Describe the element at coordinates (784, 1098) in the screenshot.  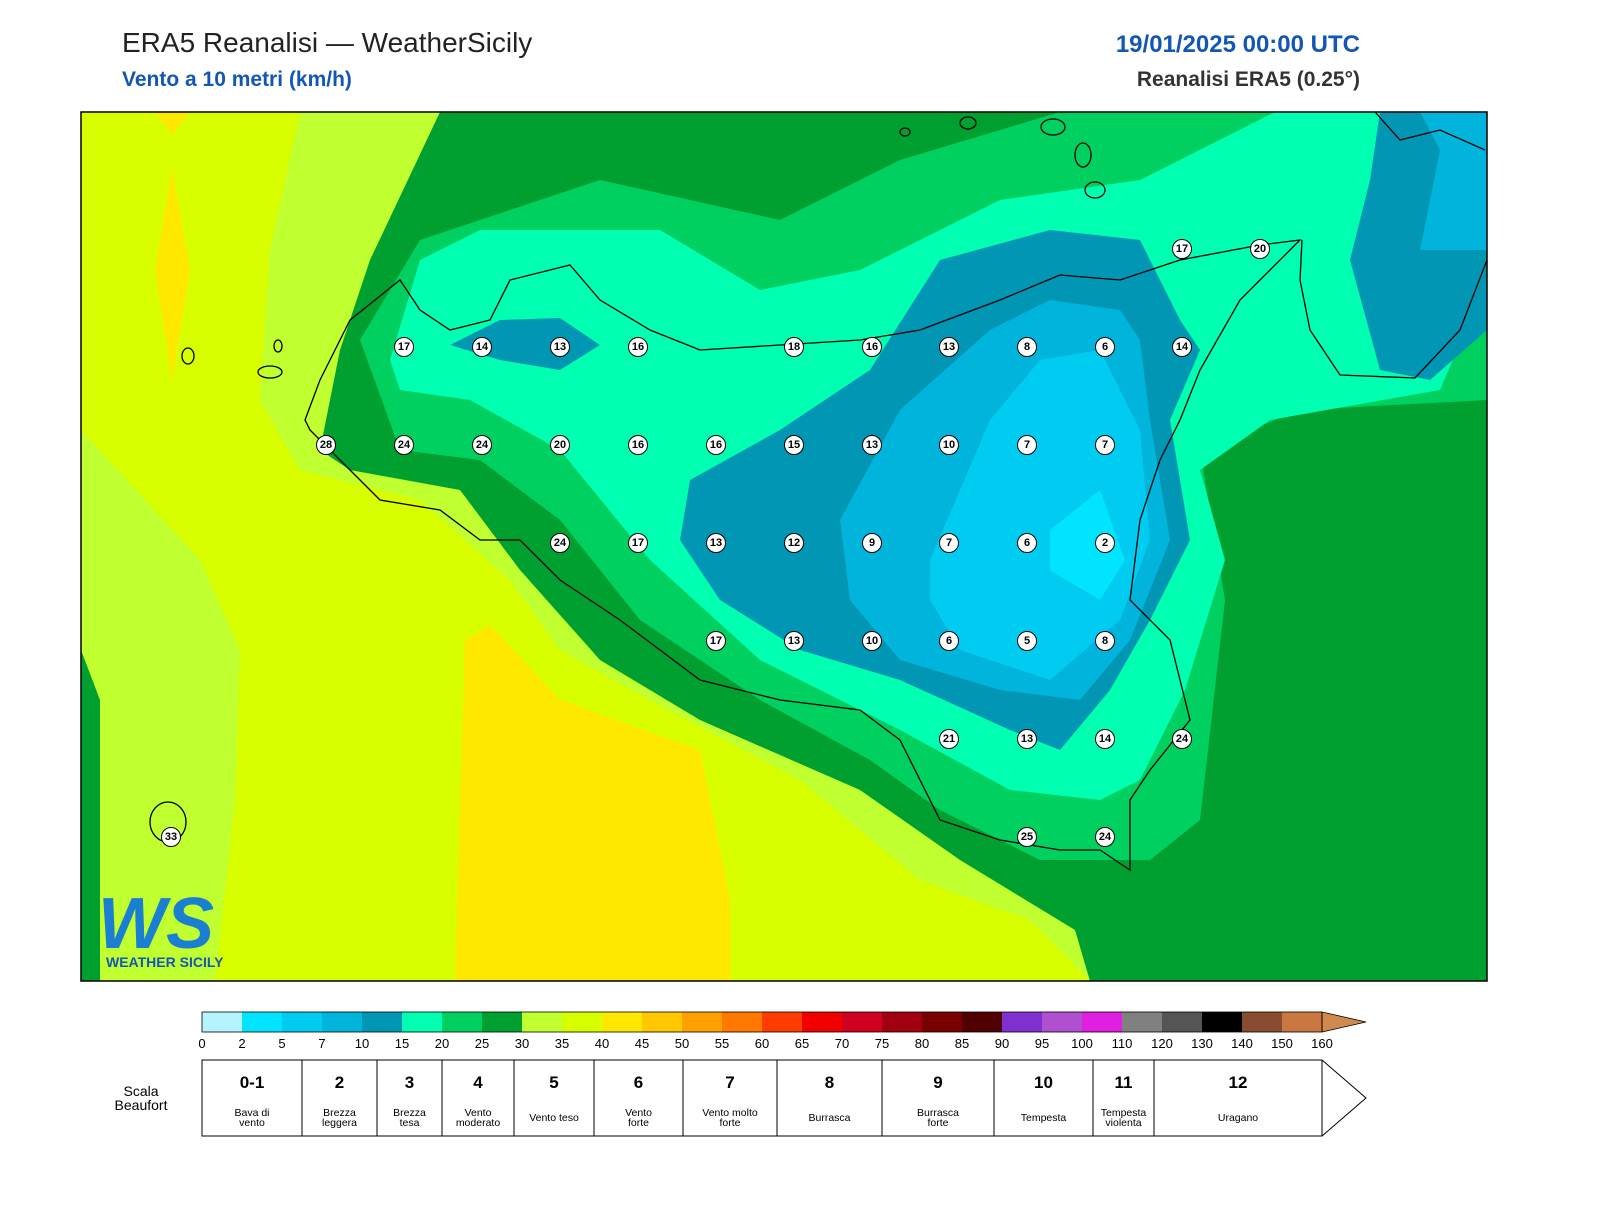
I see `beaufort-frame` at that location.